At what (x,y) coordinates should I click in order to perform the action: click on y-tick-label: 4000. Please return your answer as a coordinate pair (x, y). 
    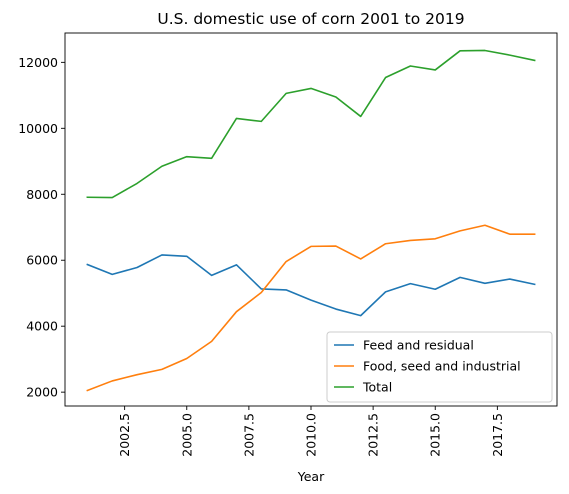
    Looking at the image, I should click on (42, 326).